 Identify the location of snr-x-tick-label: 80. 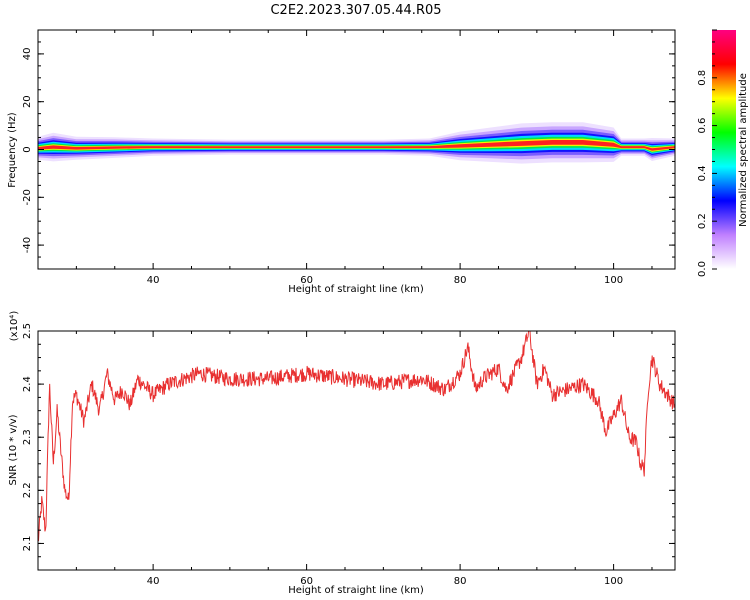
(460, 581).